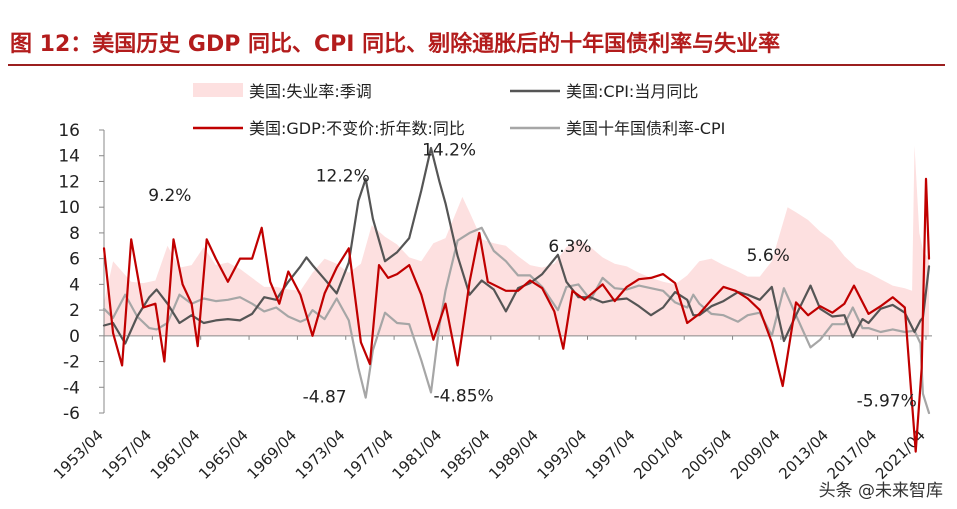 Image resolution: width=957 pixels, height=509 pixels. What do you see at coordinates (343, 176) in the screenshot?
I see `annotation-label: 12.2%` at bounding box center [343, 176].